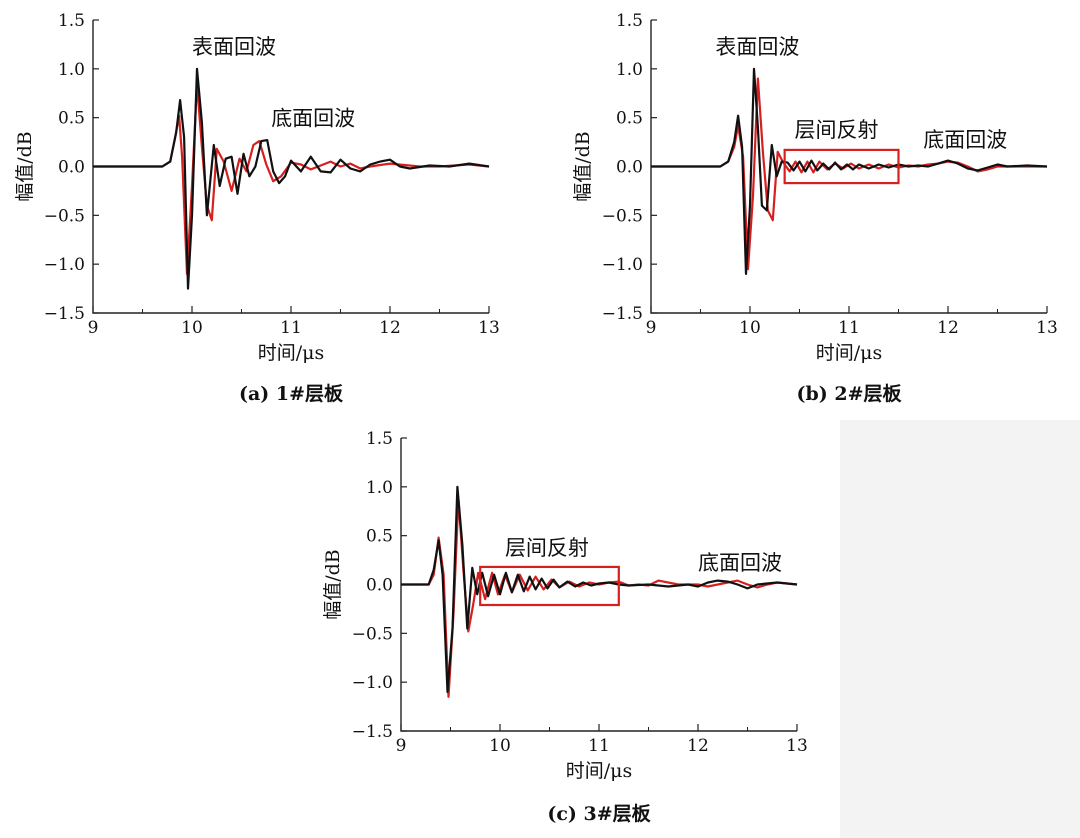 The width and height of the screenshot is (1080, 838). Describe the element at coordinates (291, 393) in the screenshot. I see `panel-caption: (a) 1#层板` at that location.